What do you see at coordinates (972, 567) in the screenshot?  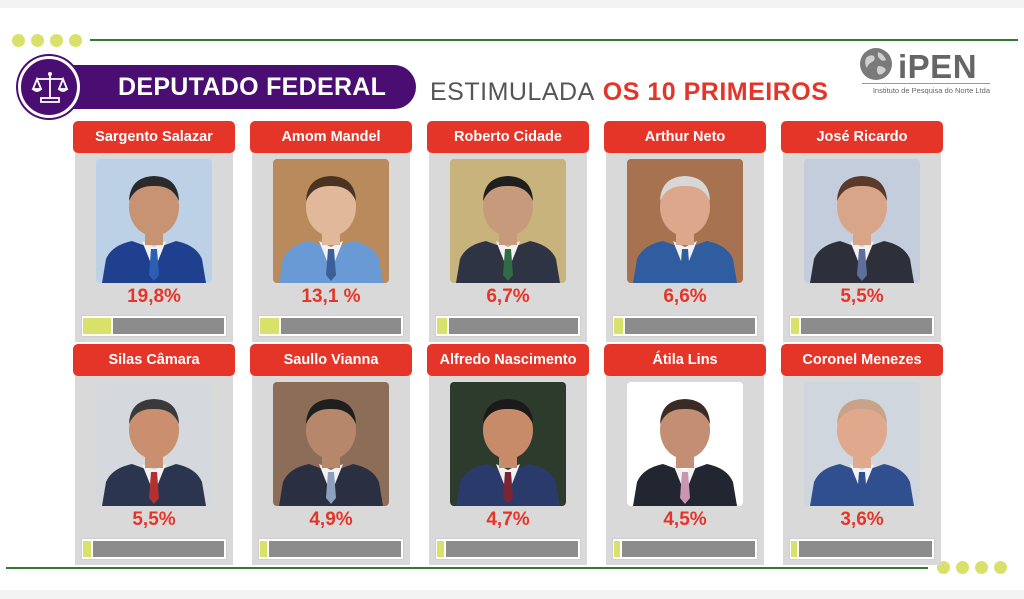 I see `decorative-dots-bottom` at bounding box center [972, 567].